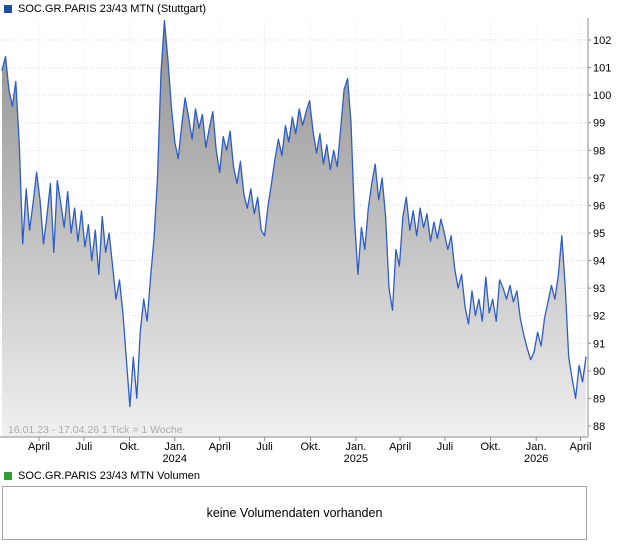 The image size is (620, 546). Describe the element at coordinates (599, 317) in the screenshot. I see `svg-text: 92` at that location.